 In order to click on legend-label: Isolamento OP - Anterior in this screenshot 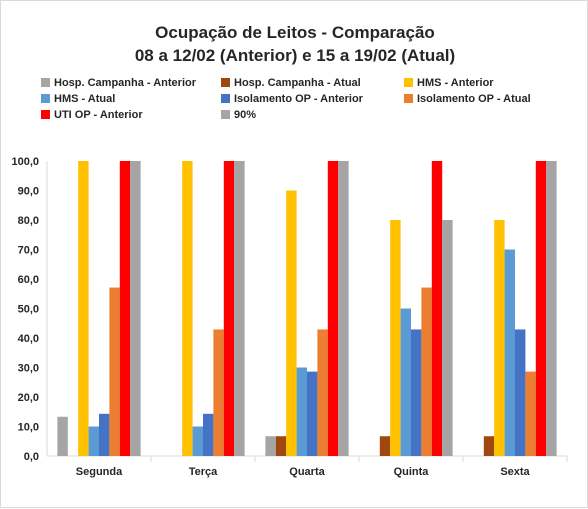, I will do `click(298, 99)`.